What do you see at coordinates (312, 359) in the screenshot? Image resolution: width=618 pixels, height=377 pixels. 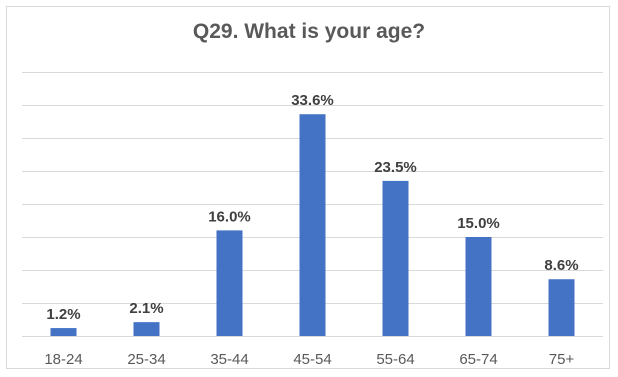 I see `x-tick-label-45-54: 45-54` at bounding box center [312, 359].